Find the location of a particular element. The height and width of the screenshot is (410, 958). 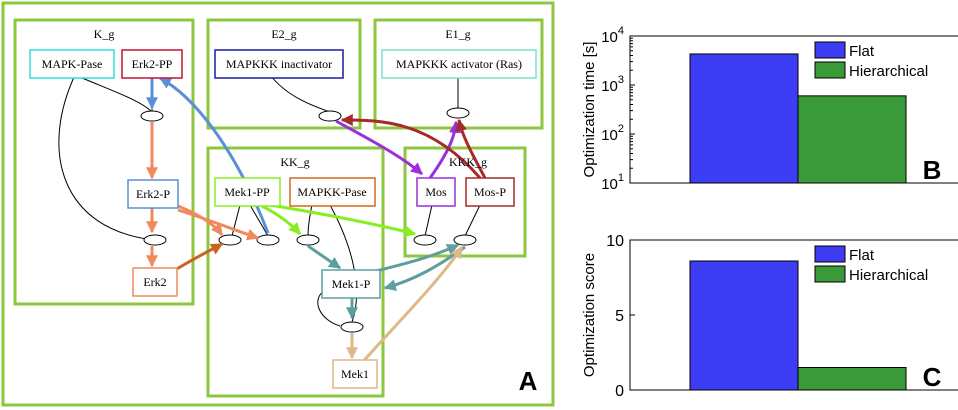

panel-label-c: C is located at coordinates (932, 377).